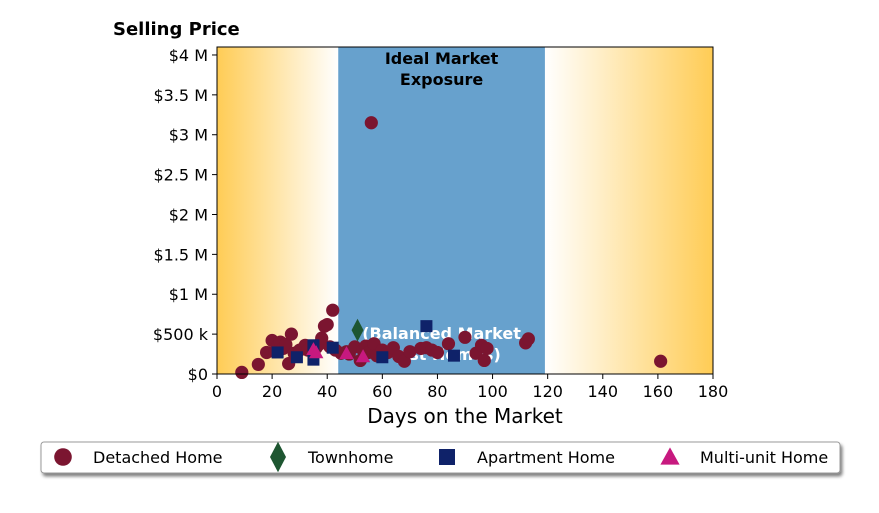 The image size is (879, 513). Describe the element at coordinates (217, 391) in the screenshot. I see `x-tick-label: 0` at that location.